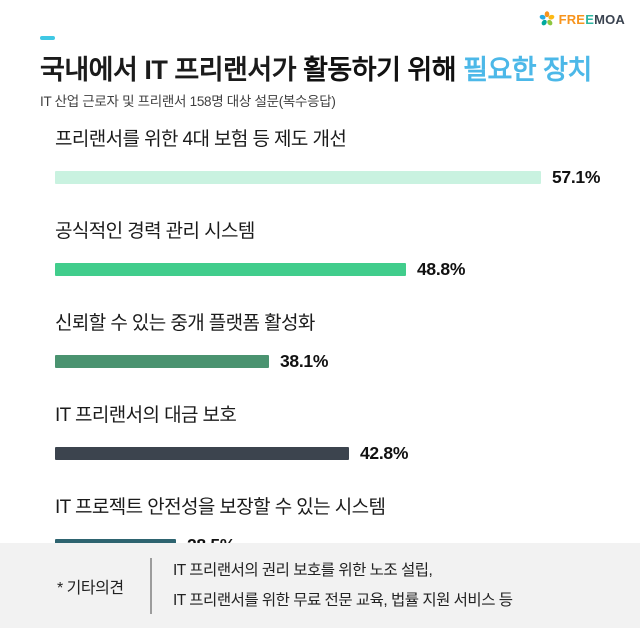 The image size is (640, 634). I want to click on chart-row: 공식적인 경력 관리 시스템 48.8%, so click(335, 248).